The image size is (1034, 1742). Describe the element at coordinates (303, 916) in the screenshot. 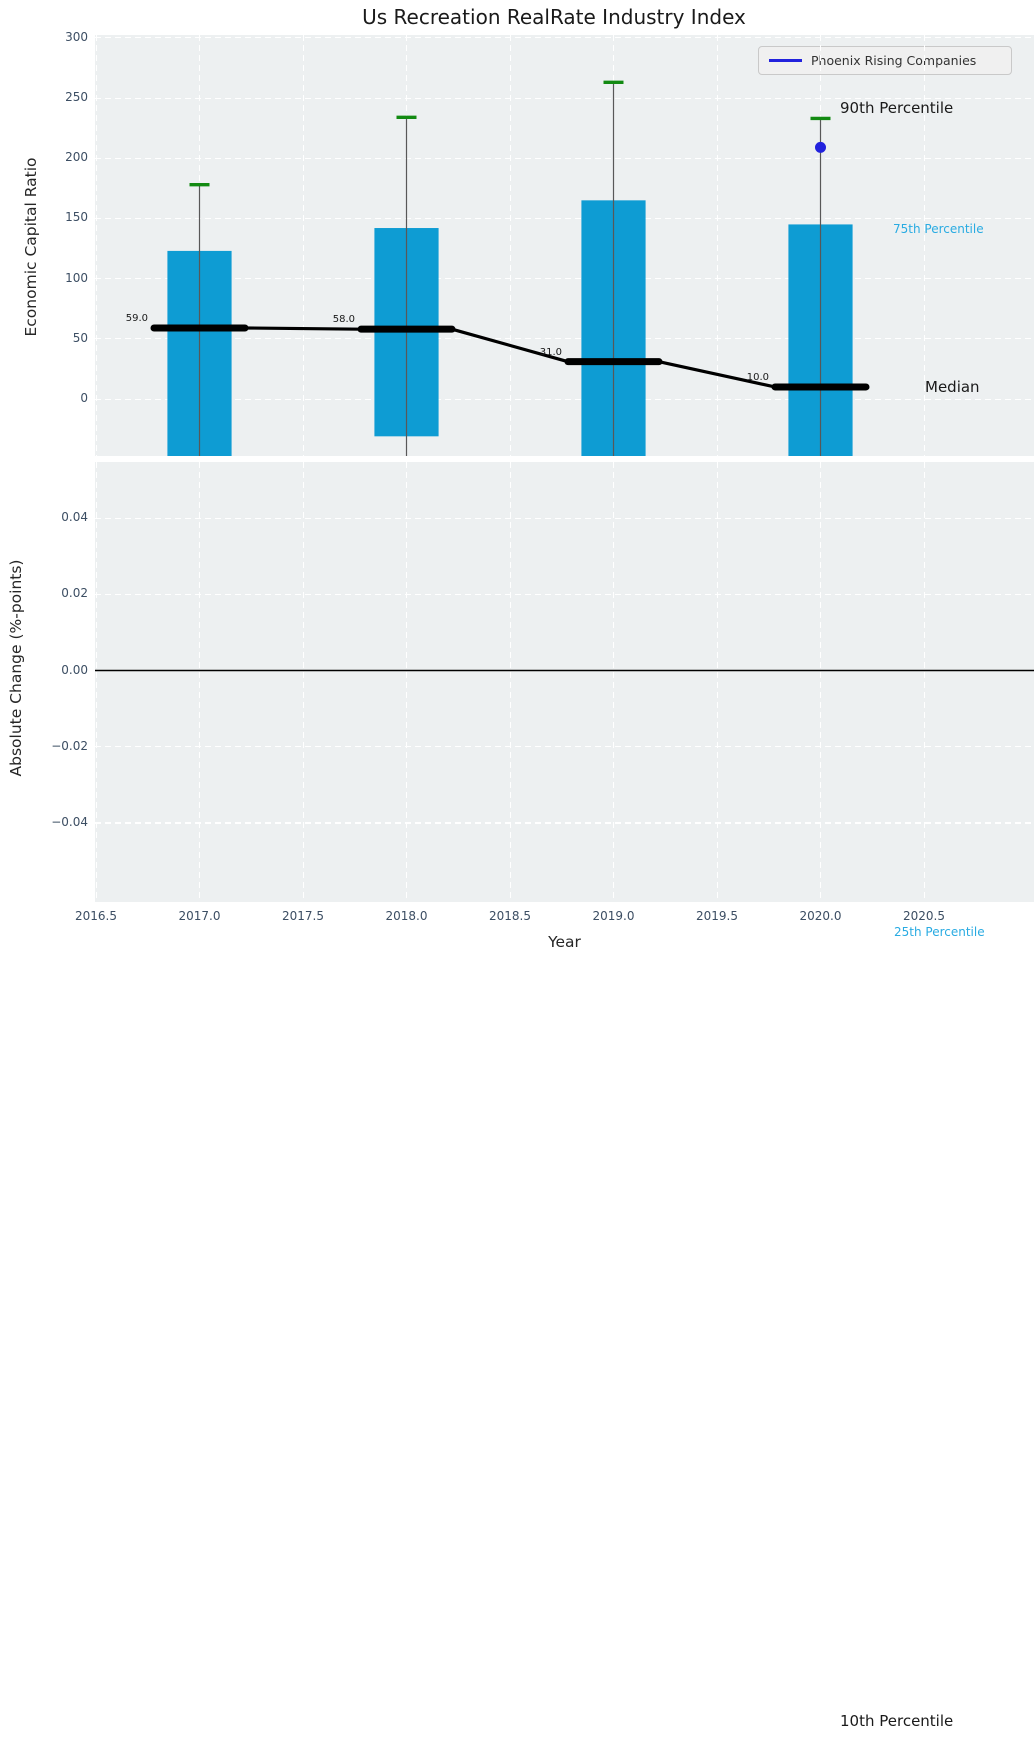

I see `x-tick-label: 2017.5` at that location.